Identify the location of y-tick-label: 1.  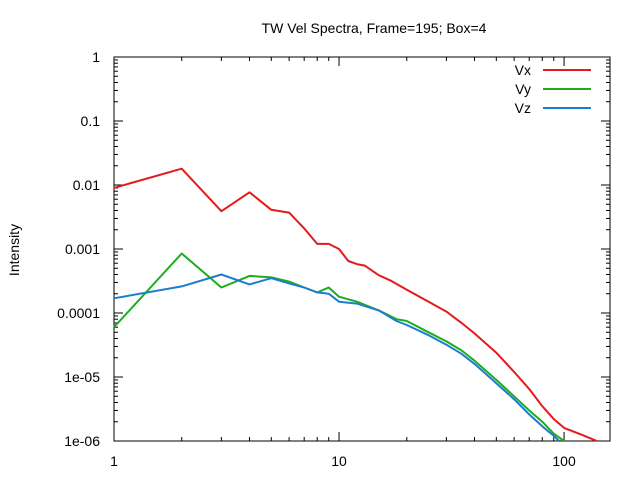
(96, 57).